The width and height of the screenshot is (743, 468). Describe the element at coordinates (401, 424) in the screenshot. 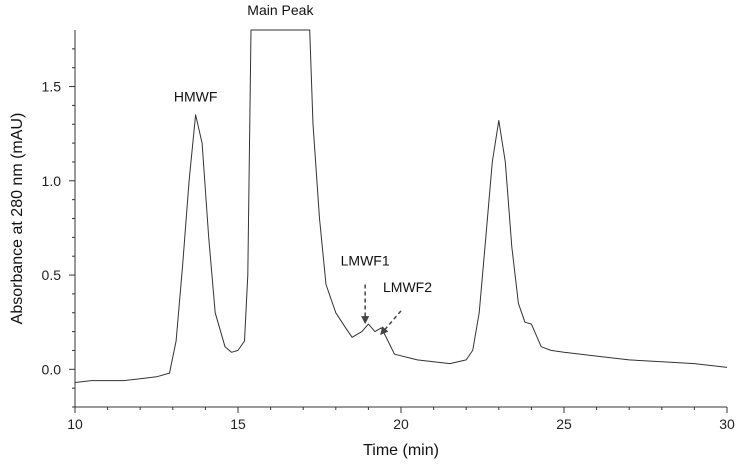

I see `x-tick-label: 20` at that location.